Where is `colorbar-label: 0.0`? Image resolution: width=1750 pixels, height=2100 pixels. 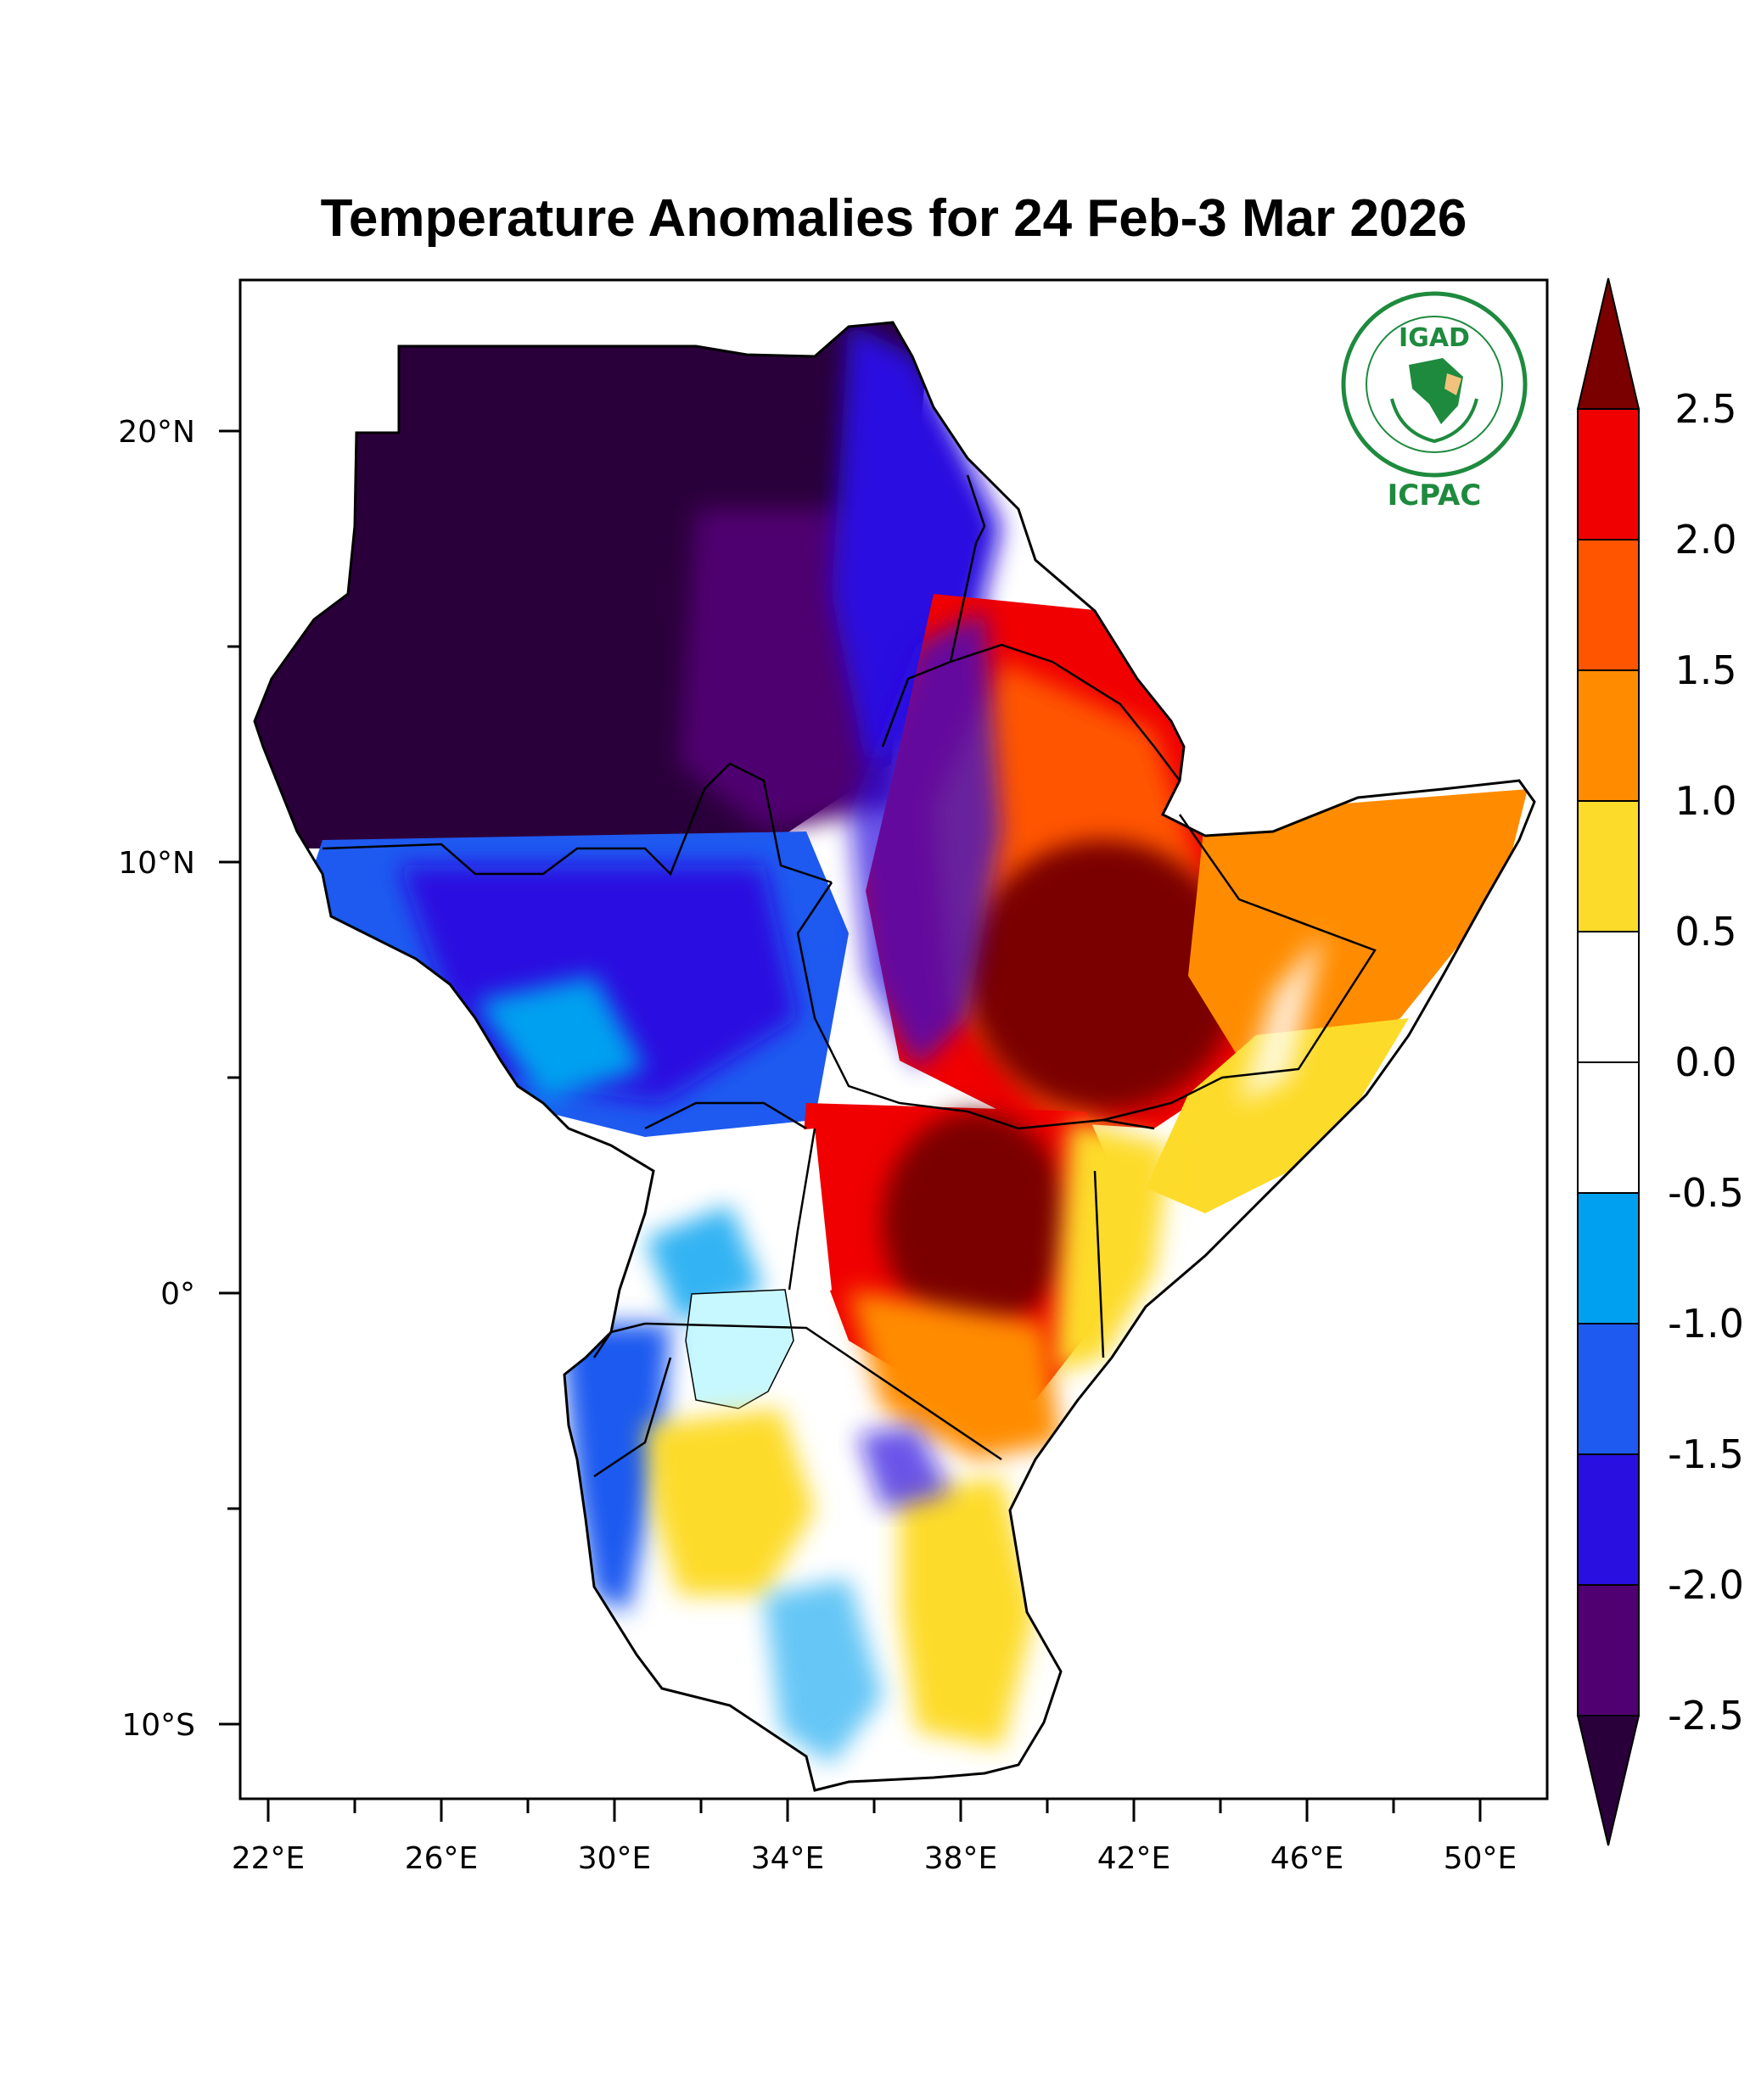
colorbar-label: 0.0 is located at coordinates (1705, 1062).